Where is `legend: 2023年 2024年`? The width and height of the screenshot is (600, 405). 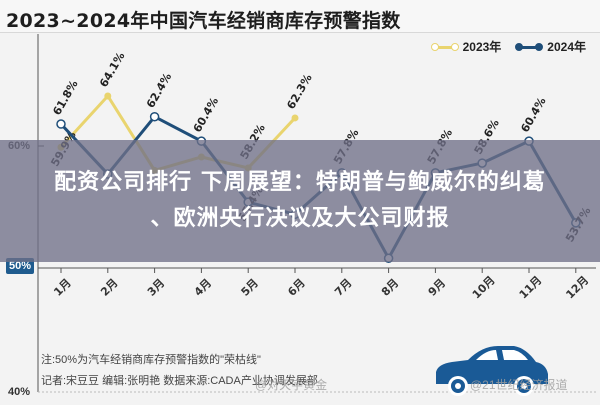 legend: 2023年 2024年 is located at coordinates (508, 46).